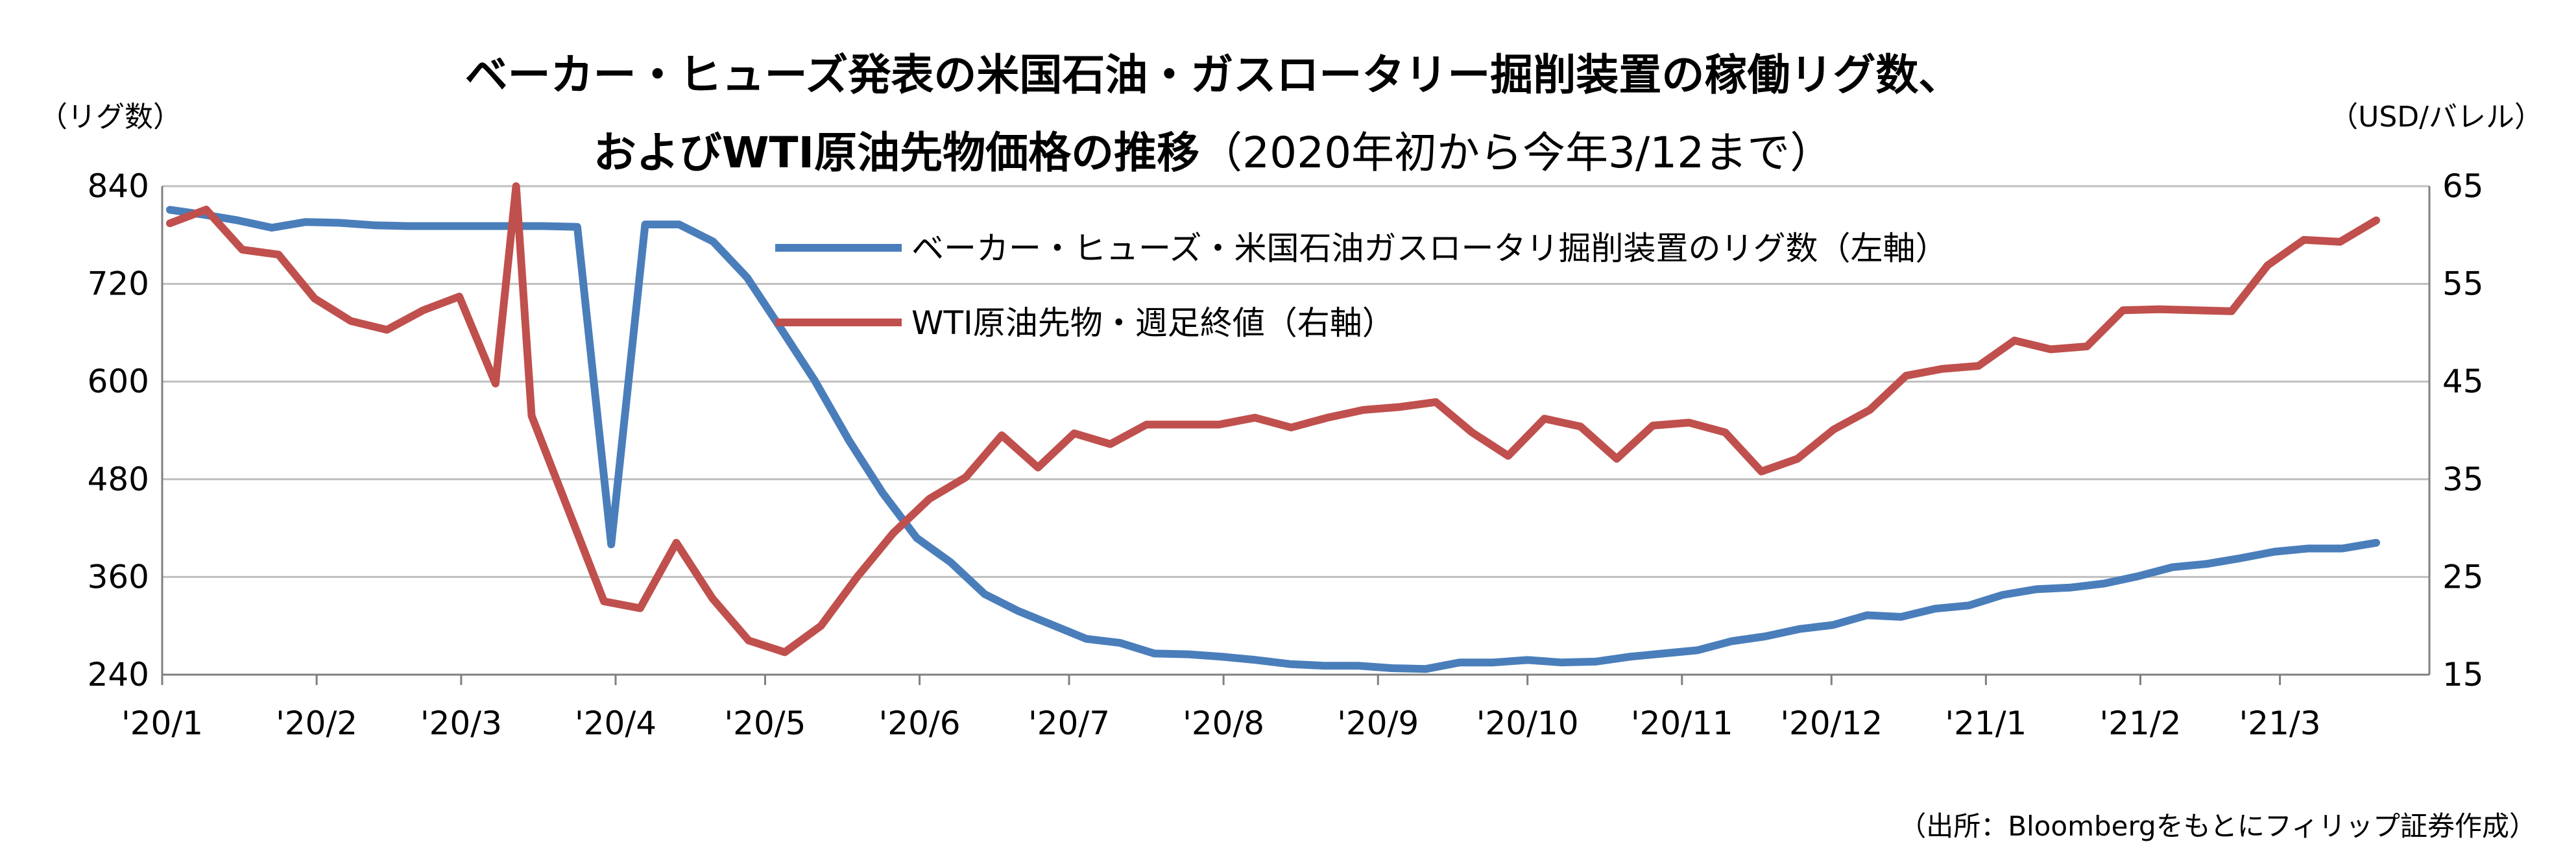  What do you see at coordinates (118, 284) in the screenshot?
I see `left-tick-label: 720` at bounding box center [118, 284].